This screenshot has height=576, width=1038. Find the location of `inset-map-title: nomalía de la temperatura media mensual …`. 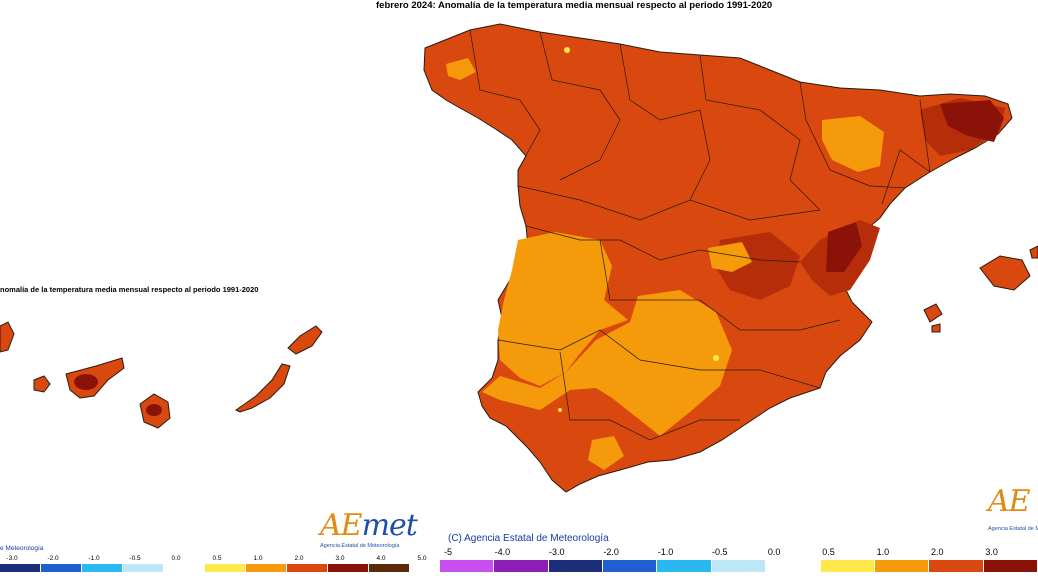

inset-map-title: nomalía de la temperatura media mensual … is located at coordinates (129, 289).